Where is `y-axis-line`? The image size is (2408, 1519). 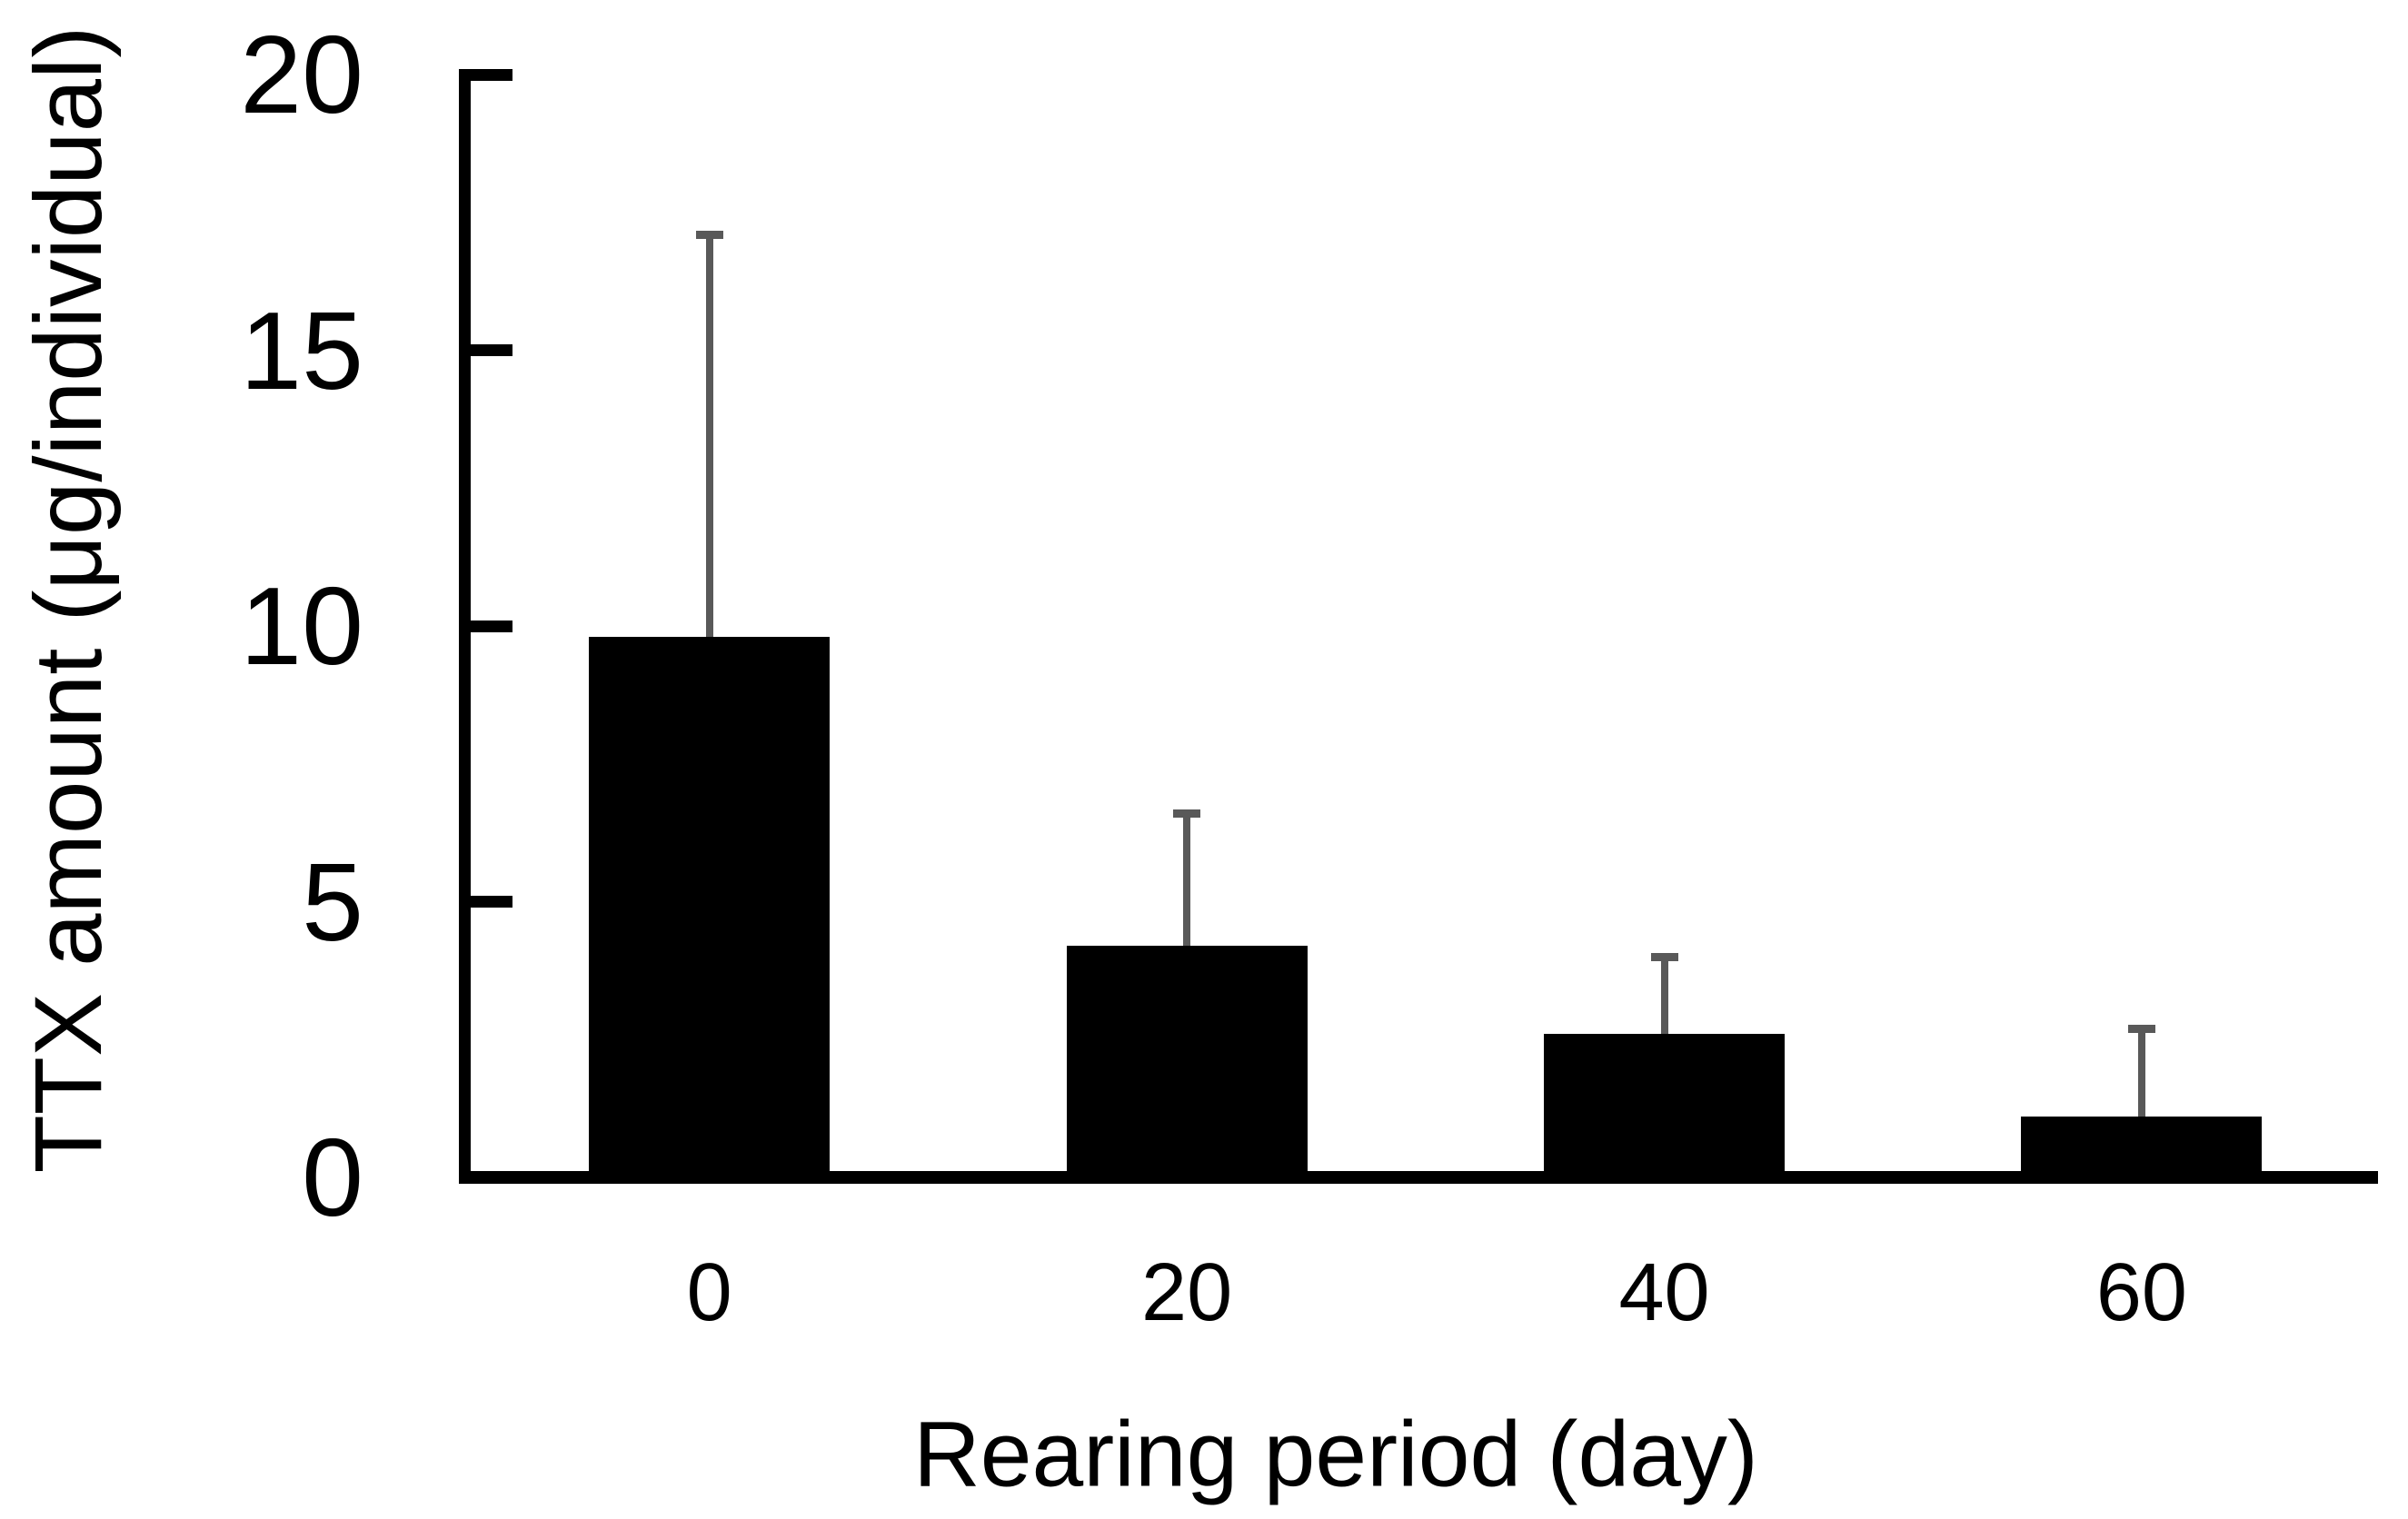 y-axis-line is located at coordinates (465, 626).